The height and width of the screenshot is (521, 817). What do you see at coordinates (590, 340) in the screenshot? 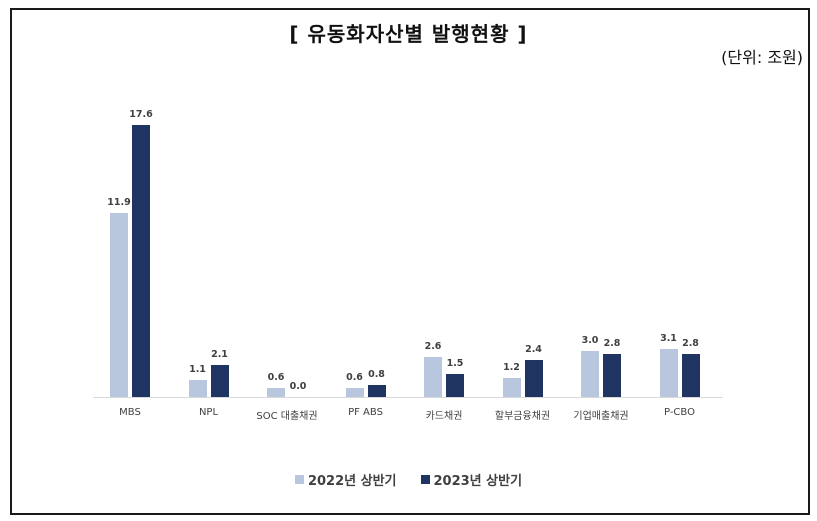
I see `data-label: 3.0` at bounding box center [590, 340].